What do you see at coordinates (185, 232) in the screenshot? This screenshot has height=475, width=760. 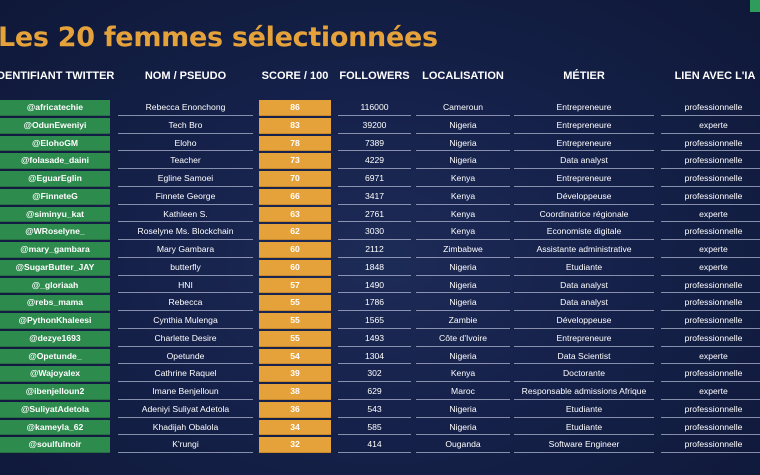 I see `table-cell-name: Roselyne Ms. Blockchain` at bounding box center [185, 232].